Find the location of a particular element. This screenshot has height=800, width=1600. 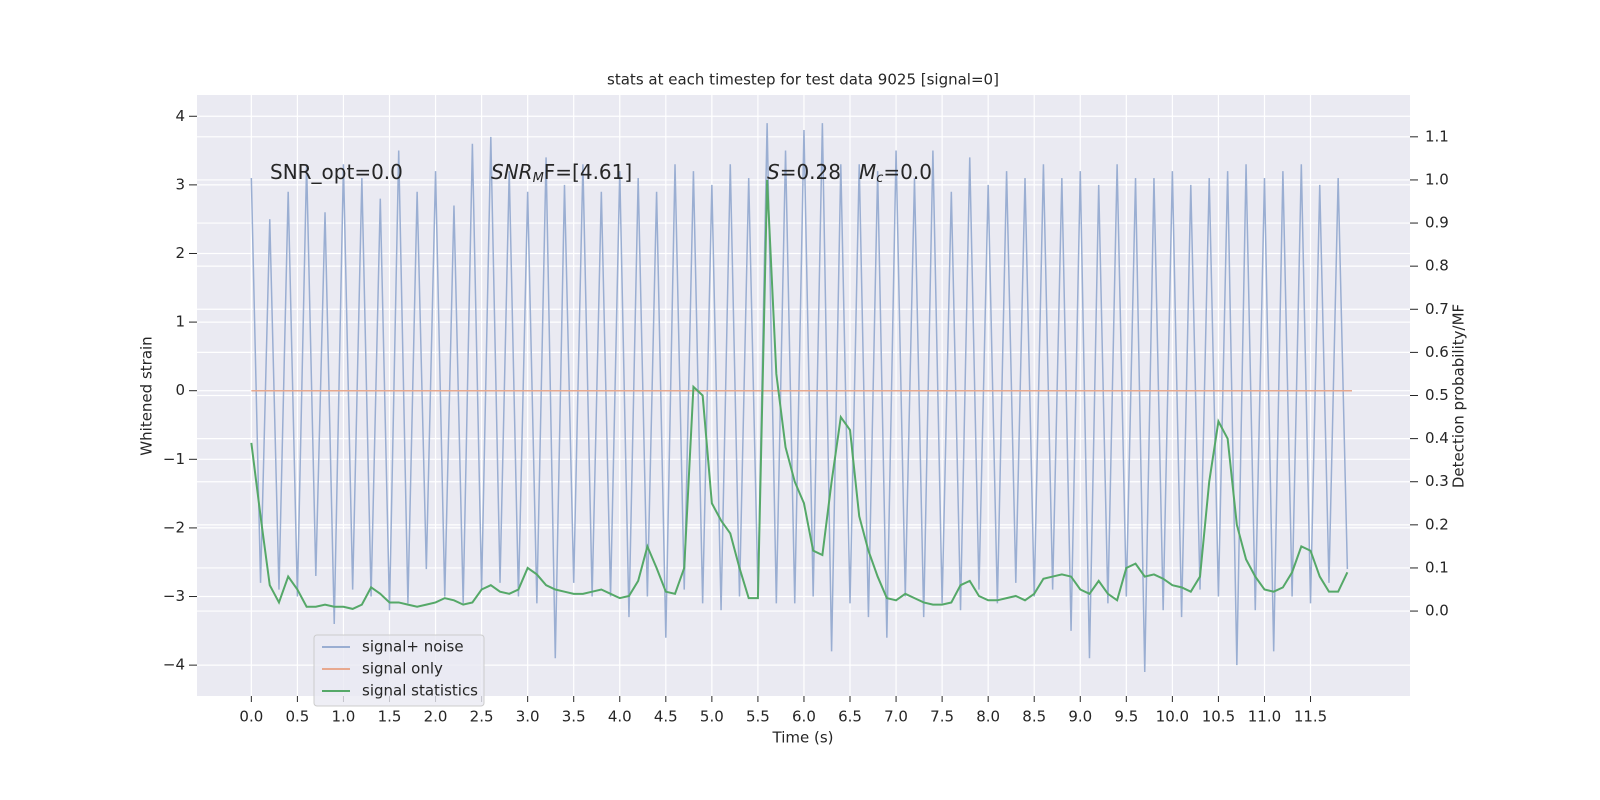

y2-tick-label: 0.2 is located at coordinates (1437, 524).